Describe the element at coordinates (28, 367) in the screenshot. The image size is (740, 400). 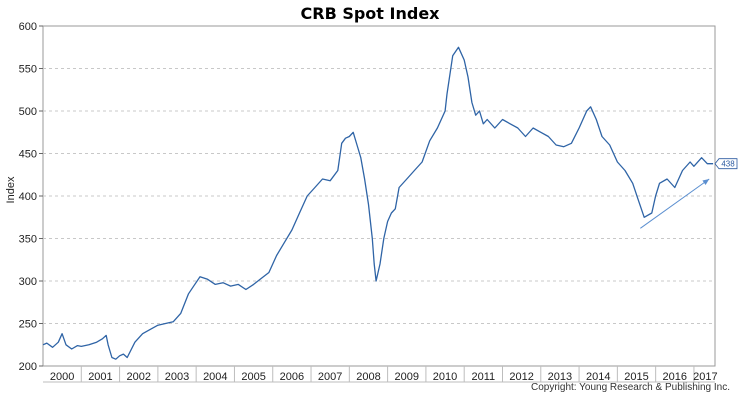
I see `y-tick-label: 200` at that location.